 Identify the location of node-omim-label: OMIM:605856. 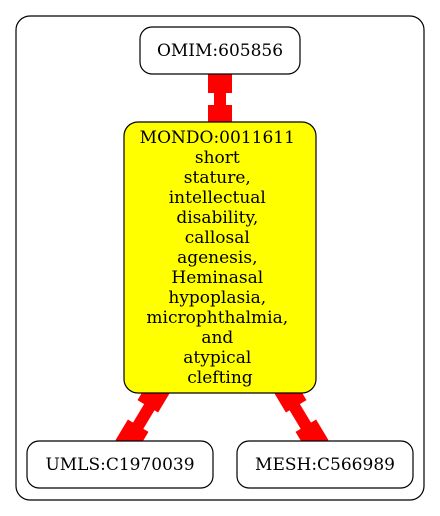
(220, 51).